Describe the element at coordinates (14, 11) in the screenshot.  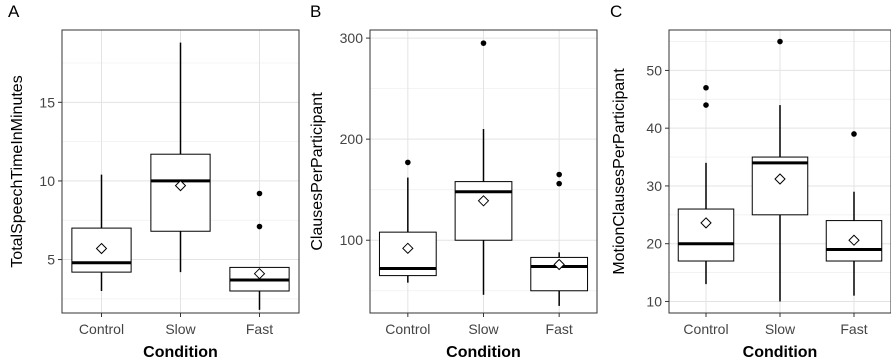
I see `panel-label: A` at that location.